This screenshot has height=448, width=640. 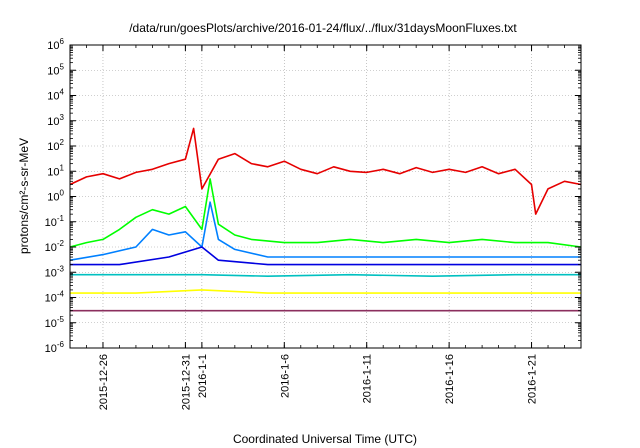 What do you see at coordinates (325, 439) in the screenshot?
I see `x-axis-title: Coordinated Universal Time (UTC)` at bounding box center [325, 439].